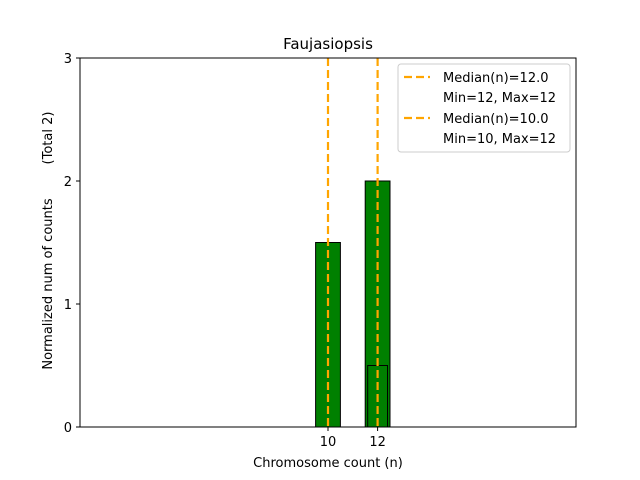  I want to click on y-tick-label: 2, so click(68, 182).